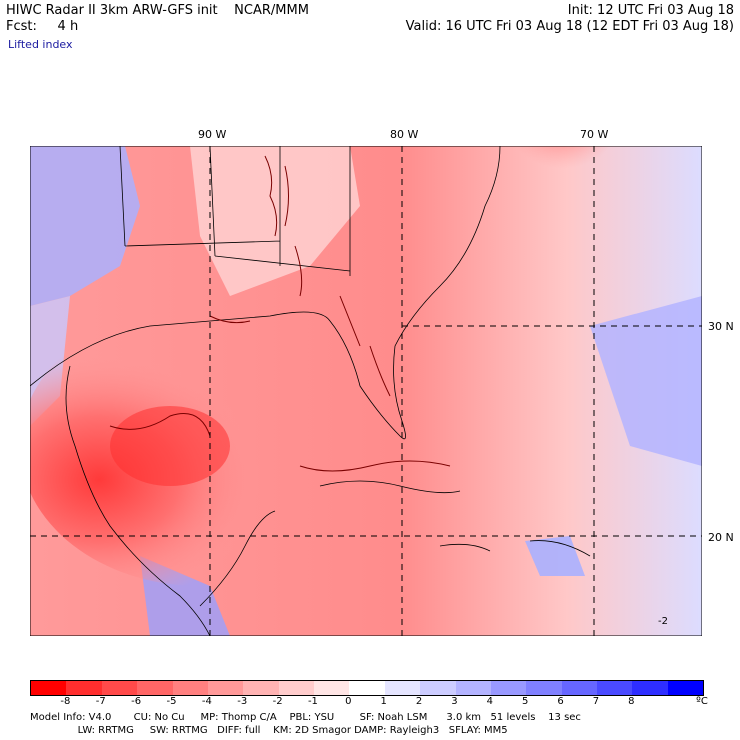 The image size is (740, 740). Describe the element at coordinates (702, 701) in the screenshot. I see `colorbar-units: ºC` at that location.